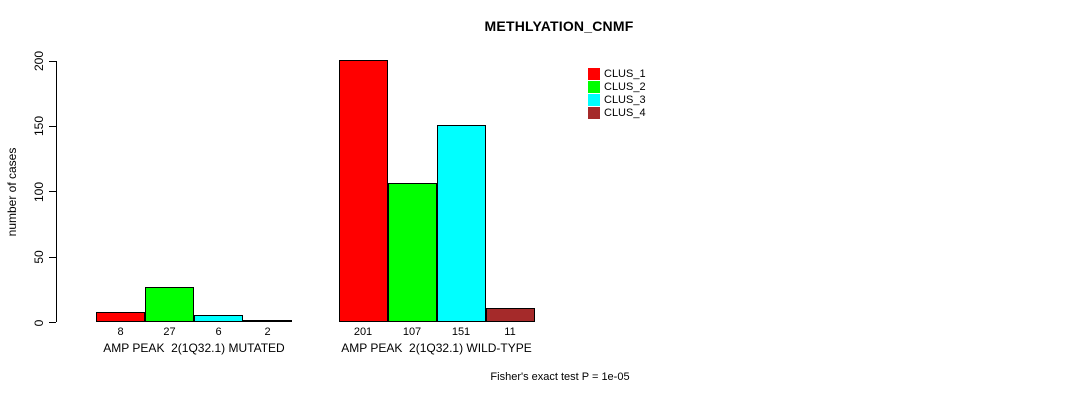 This screenshot has height=400, width=1090. I want to click on bar-value-label: 27, so click(169, 332).